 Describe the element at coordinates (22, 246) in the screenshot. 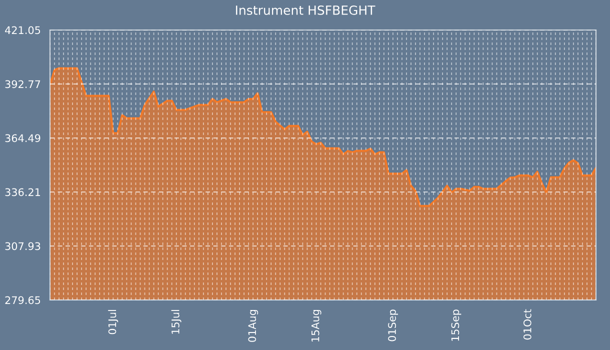

I see `y-tick-label: 307.93` at that location.